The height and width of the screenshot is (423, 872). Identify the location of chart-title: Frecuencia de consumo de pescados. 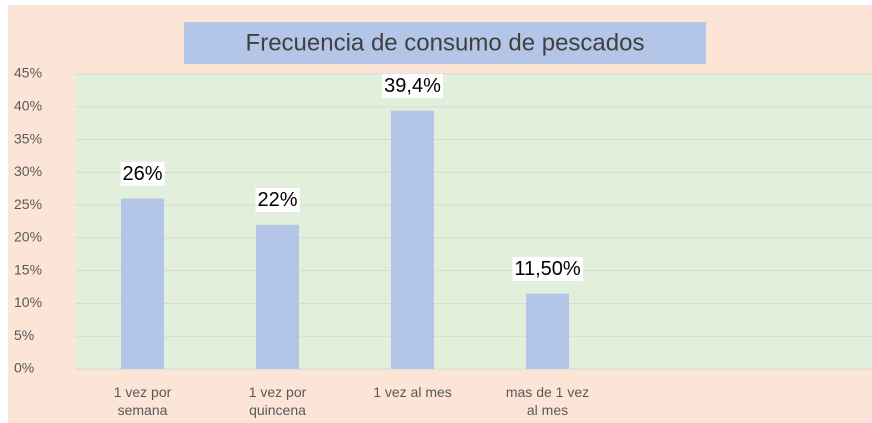
(445, 42).